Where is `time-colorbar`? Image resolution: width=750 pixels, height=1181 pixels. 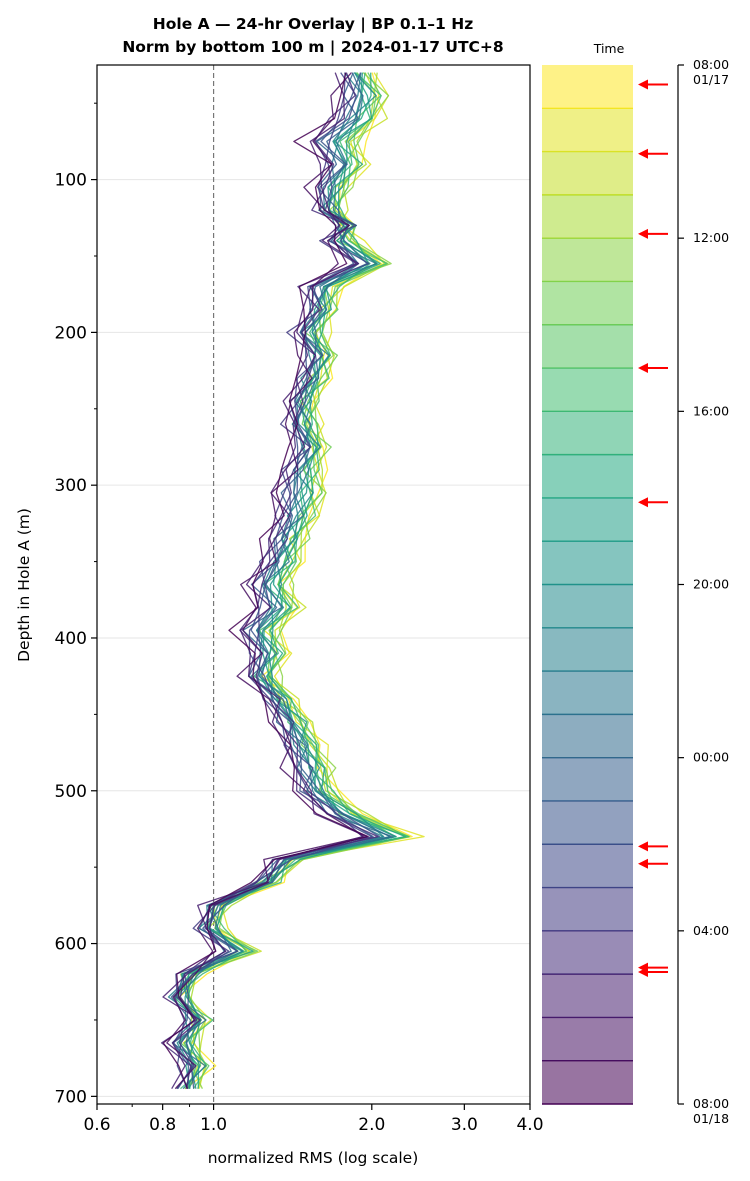
time-colorbar is located at coordinates (587, 585).